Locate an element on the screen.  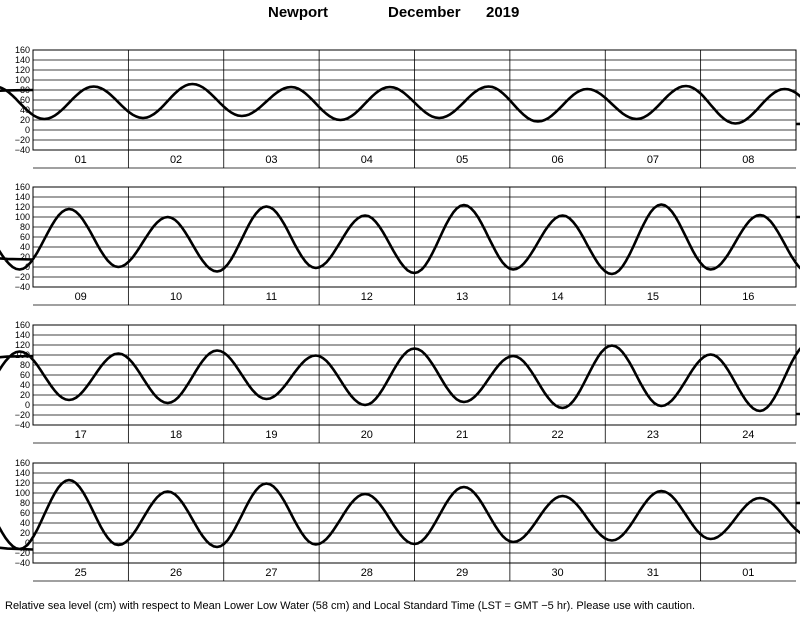
chart-title: Newport December 2019 is located at coordinates (400, 15).